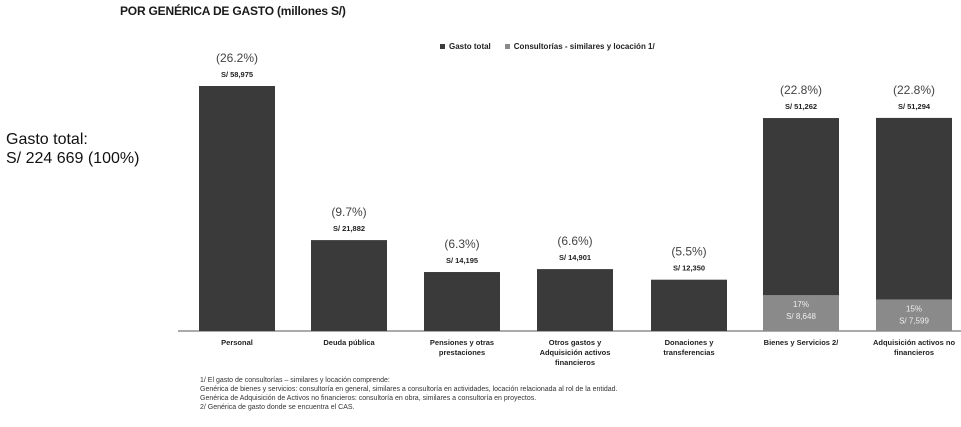 This screenshot has height=427, width=961. What do you see at coordinates (73, 158) in the screenshot?
I see `total-spending-value: S/ 224 669 (100%)` at bounding box center [73, 158].